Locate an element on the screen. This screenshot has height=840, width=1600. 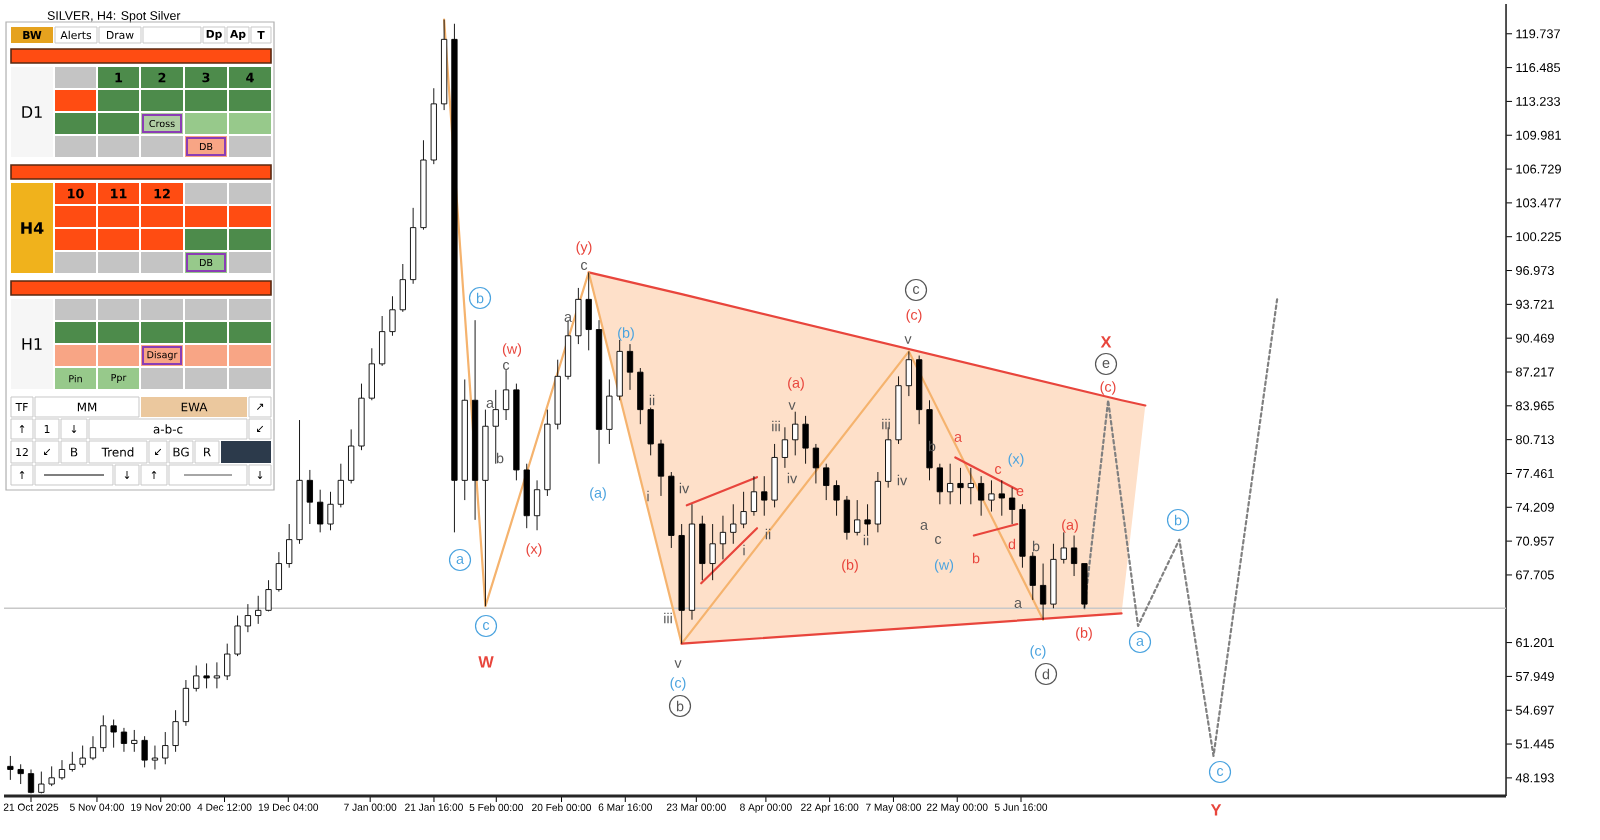
annotation: W is located at coordinates (486, 662).